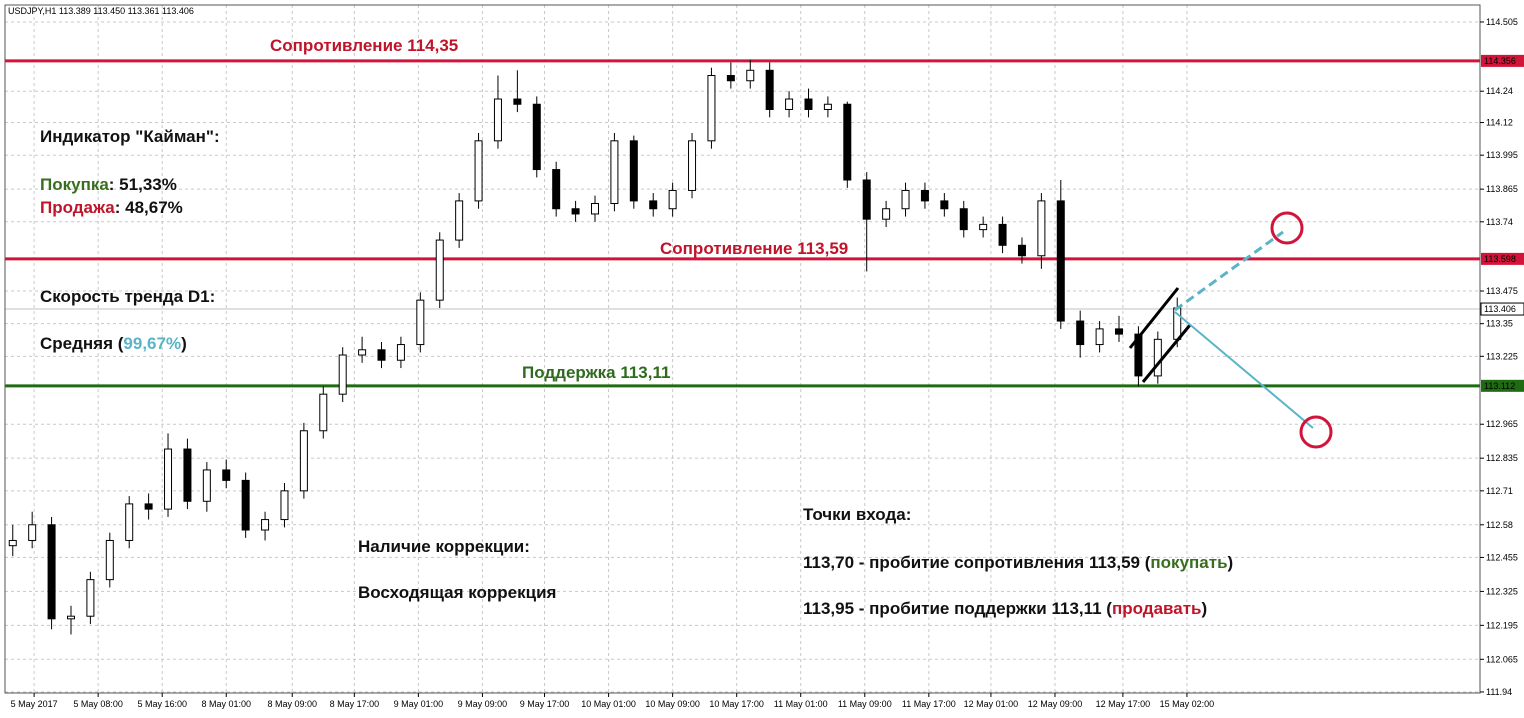  I want to click on x-tick-label: 11 May 01:00, so click(801, 704).